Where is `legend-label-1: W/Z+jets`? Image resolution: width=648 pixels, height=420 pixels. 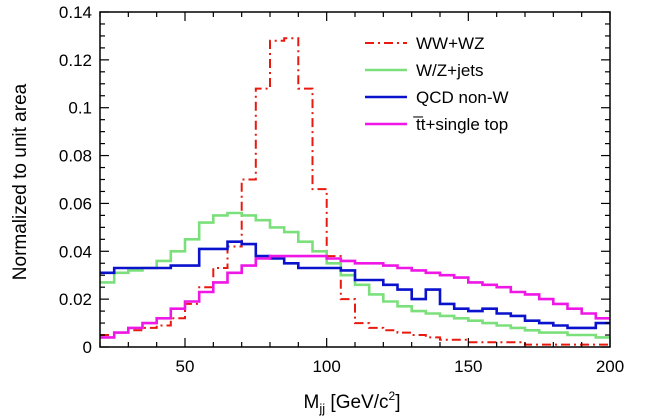
legend-label-1: W/Z+jets is located at coordinates (450, 70).